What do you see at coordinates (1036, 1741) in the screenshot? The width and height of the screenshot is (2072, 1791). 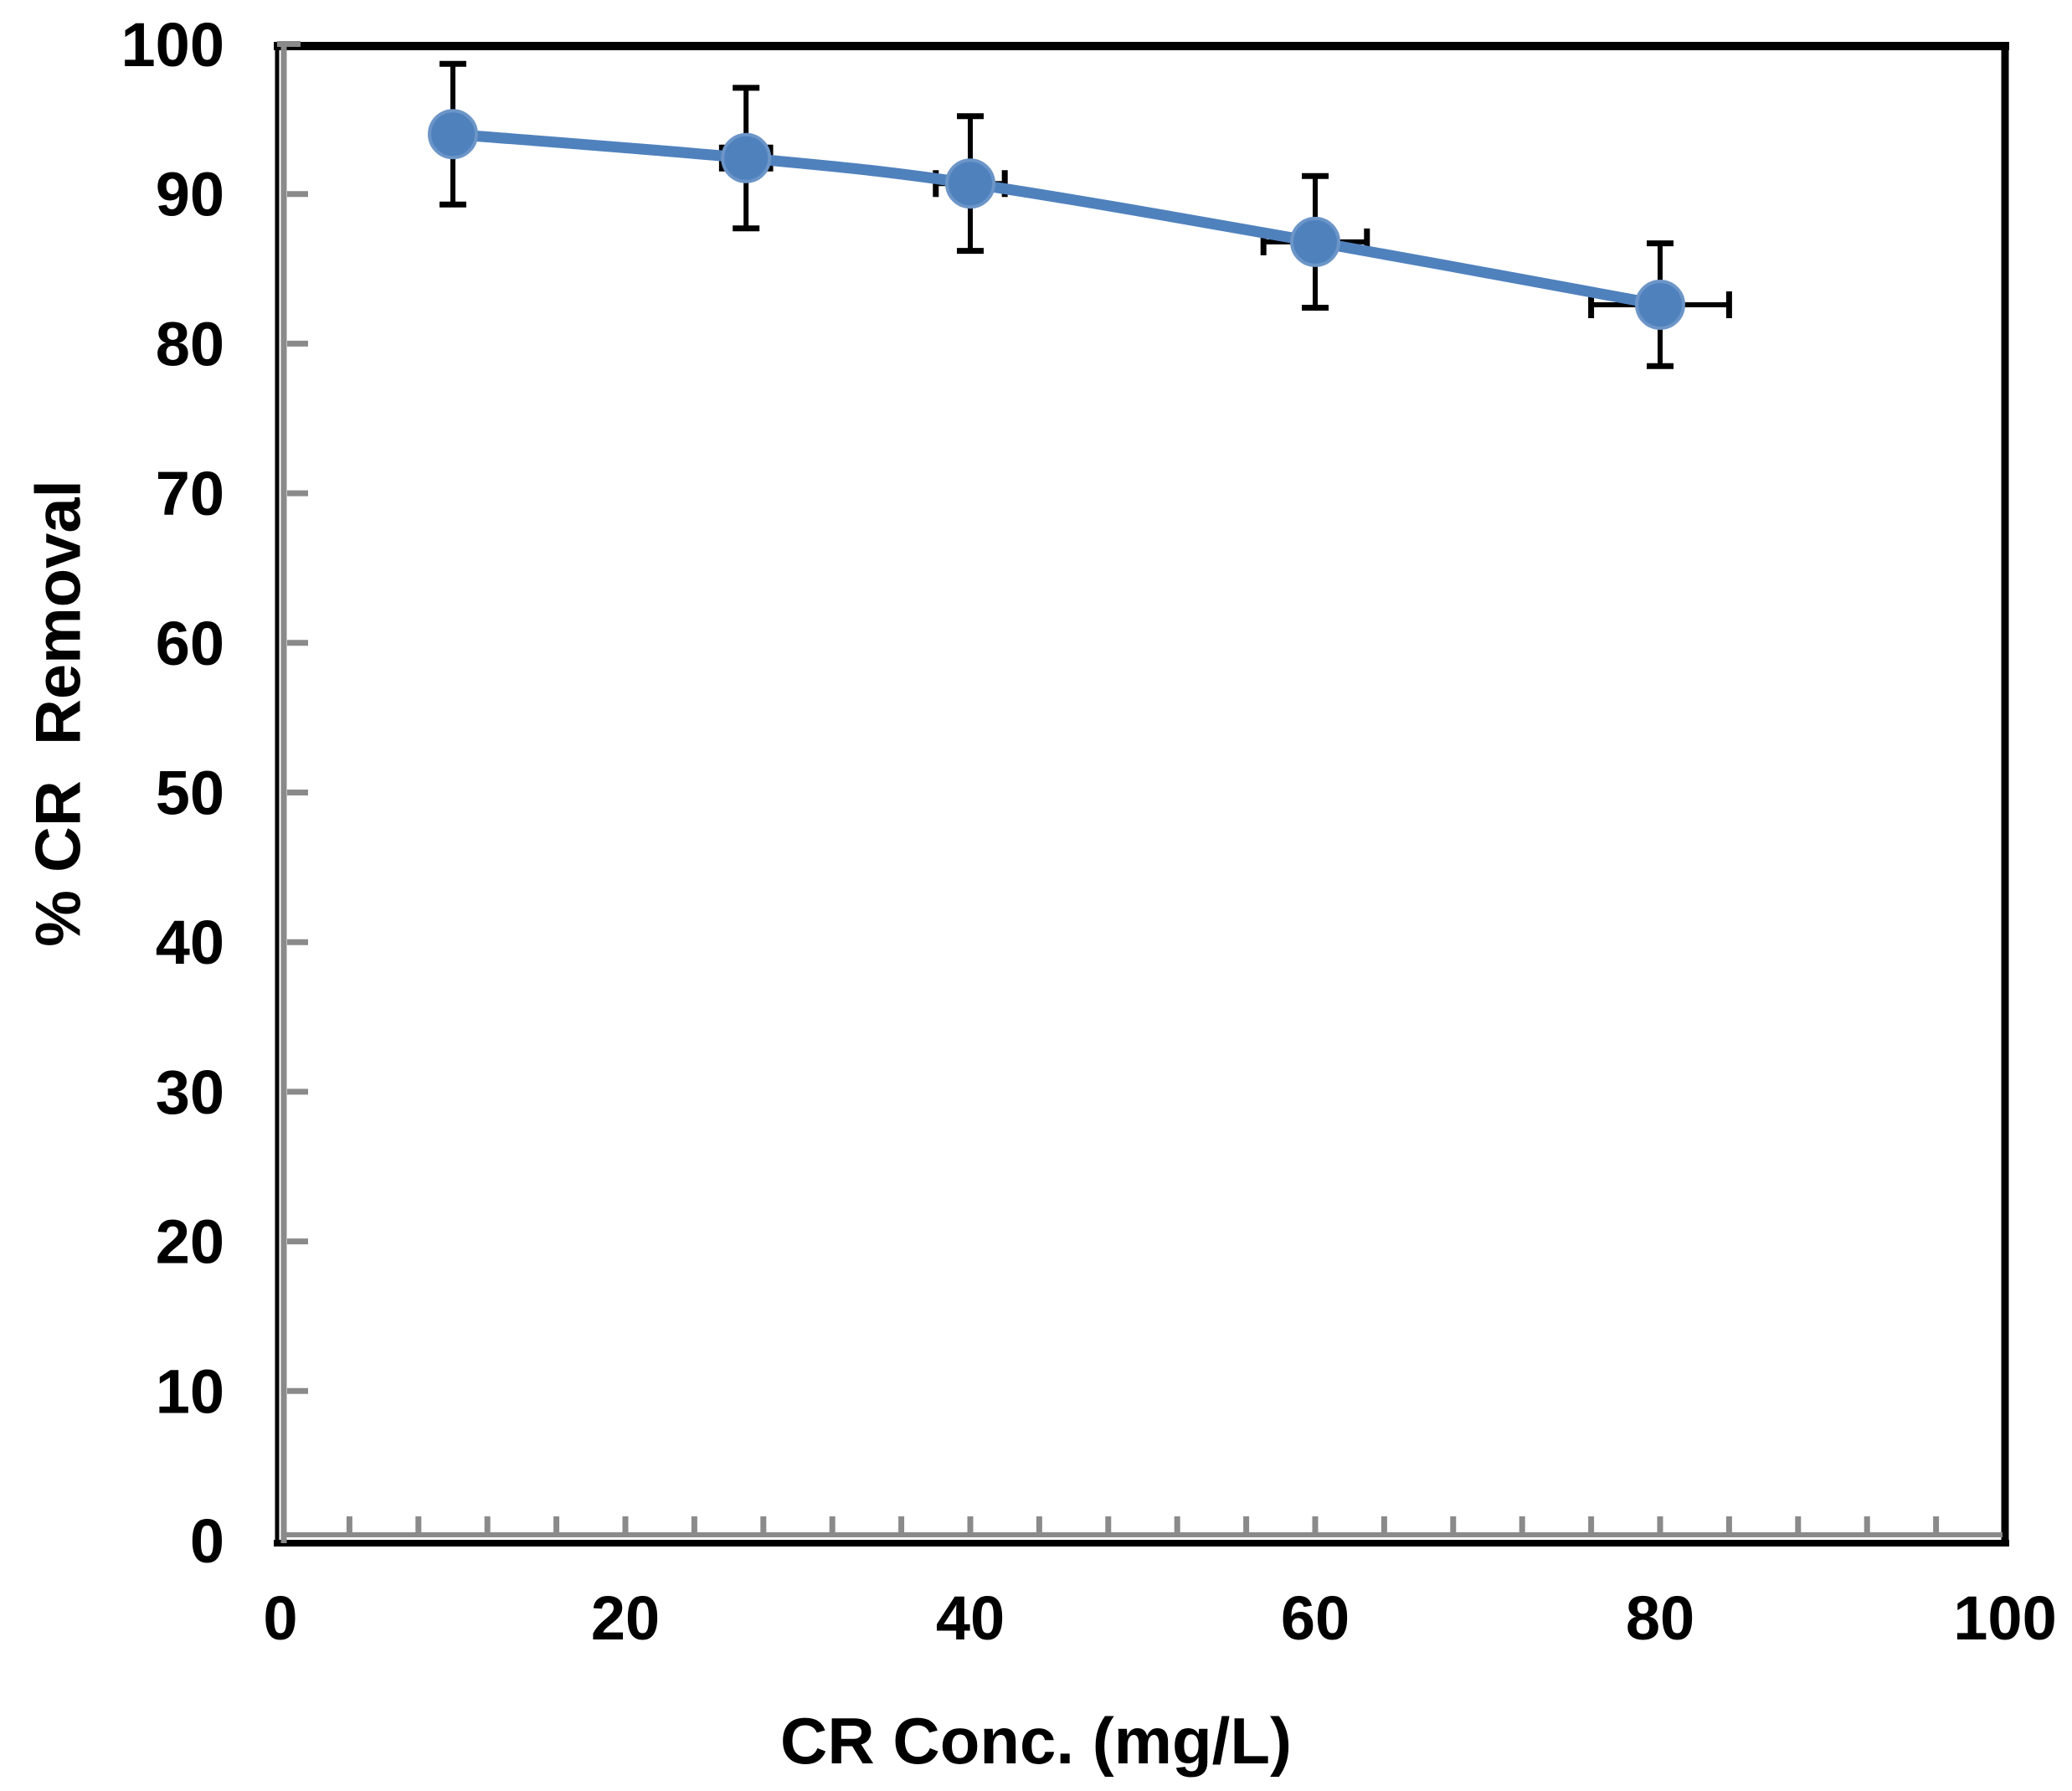 I see `x-axis-title: CR Conc. (mg/L)` at bounding box center [1036, 1741].